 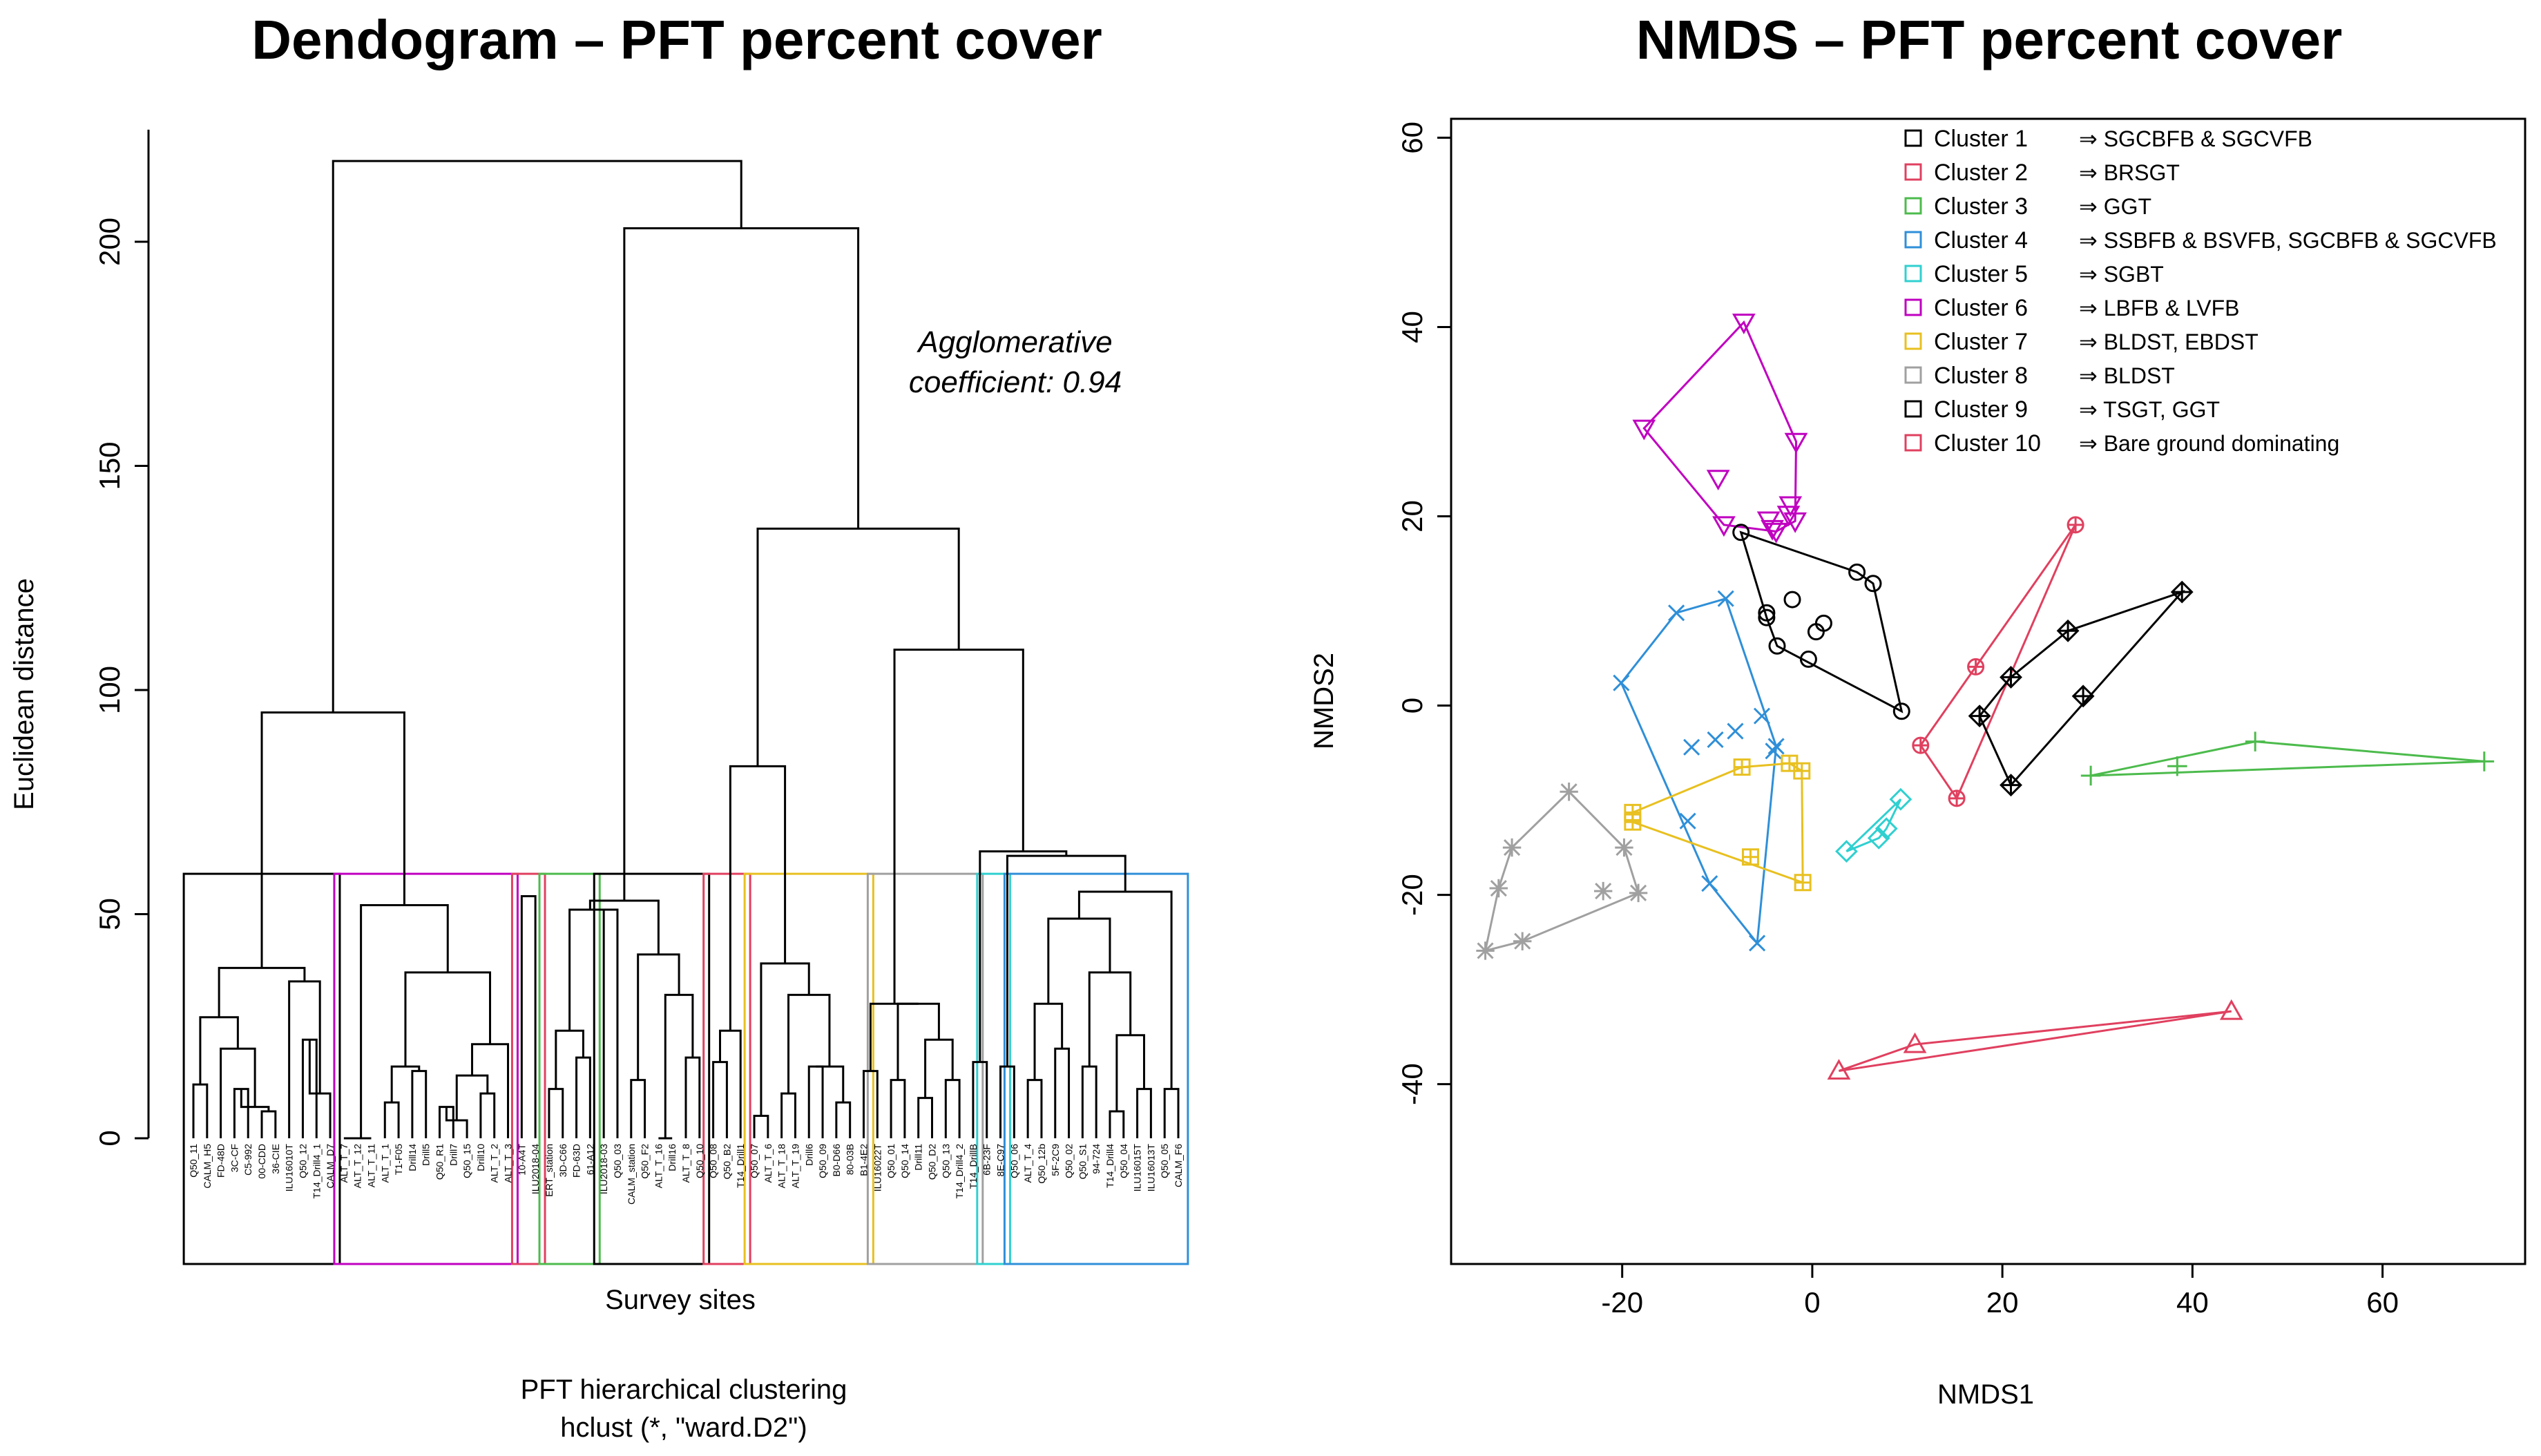 What do you see at coordinates (1981, 409) in the screenshot?
I see `nmds-legend-label: Cluster 9` at bounding box center [1981, 409].